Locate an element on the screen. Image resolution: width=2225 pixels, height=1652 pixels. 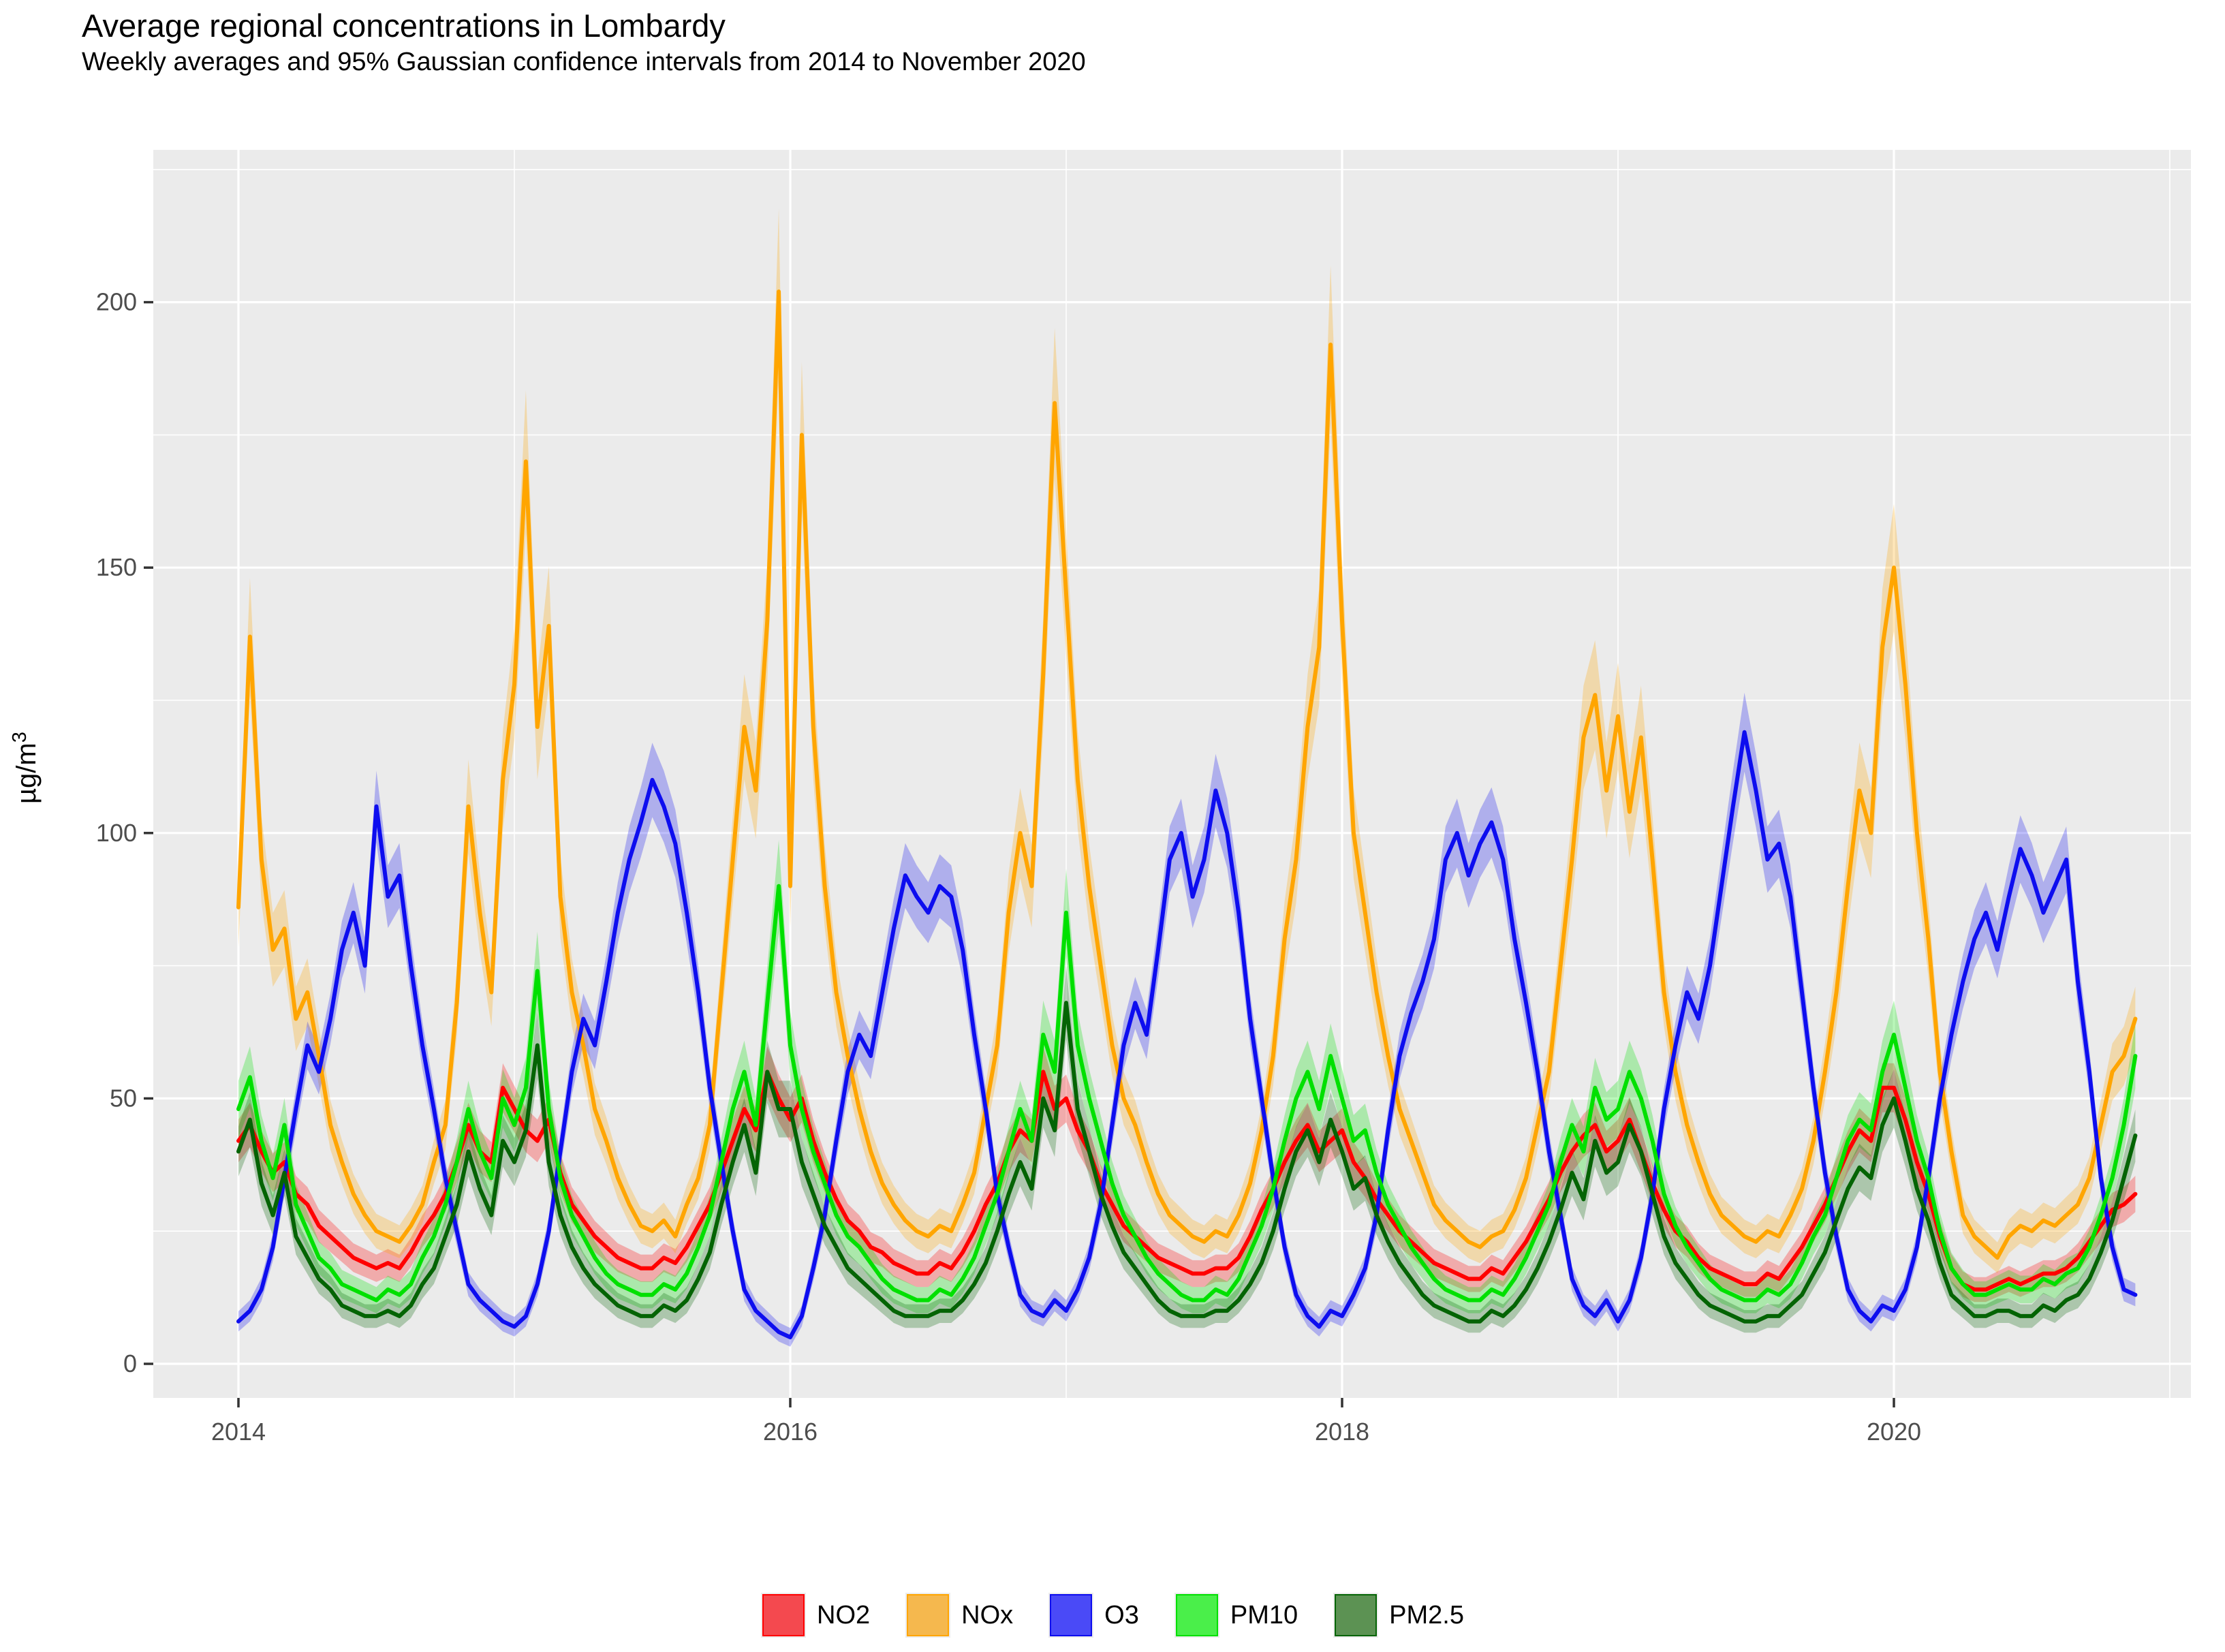
x-tick-label: 2020 is located at coordinates (1894, 1432).